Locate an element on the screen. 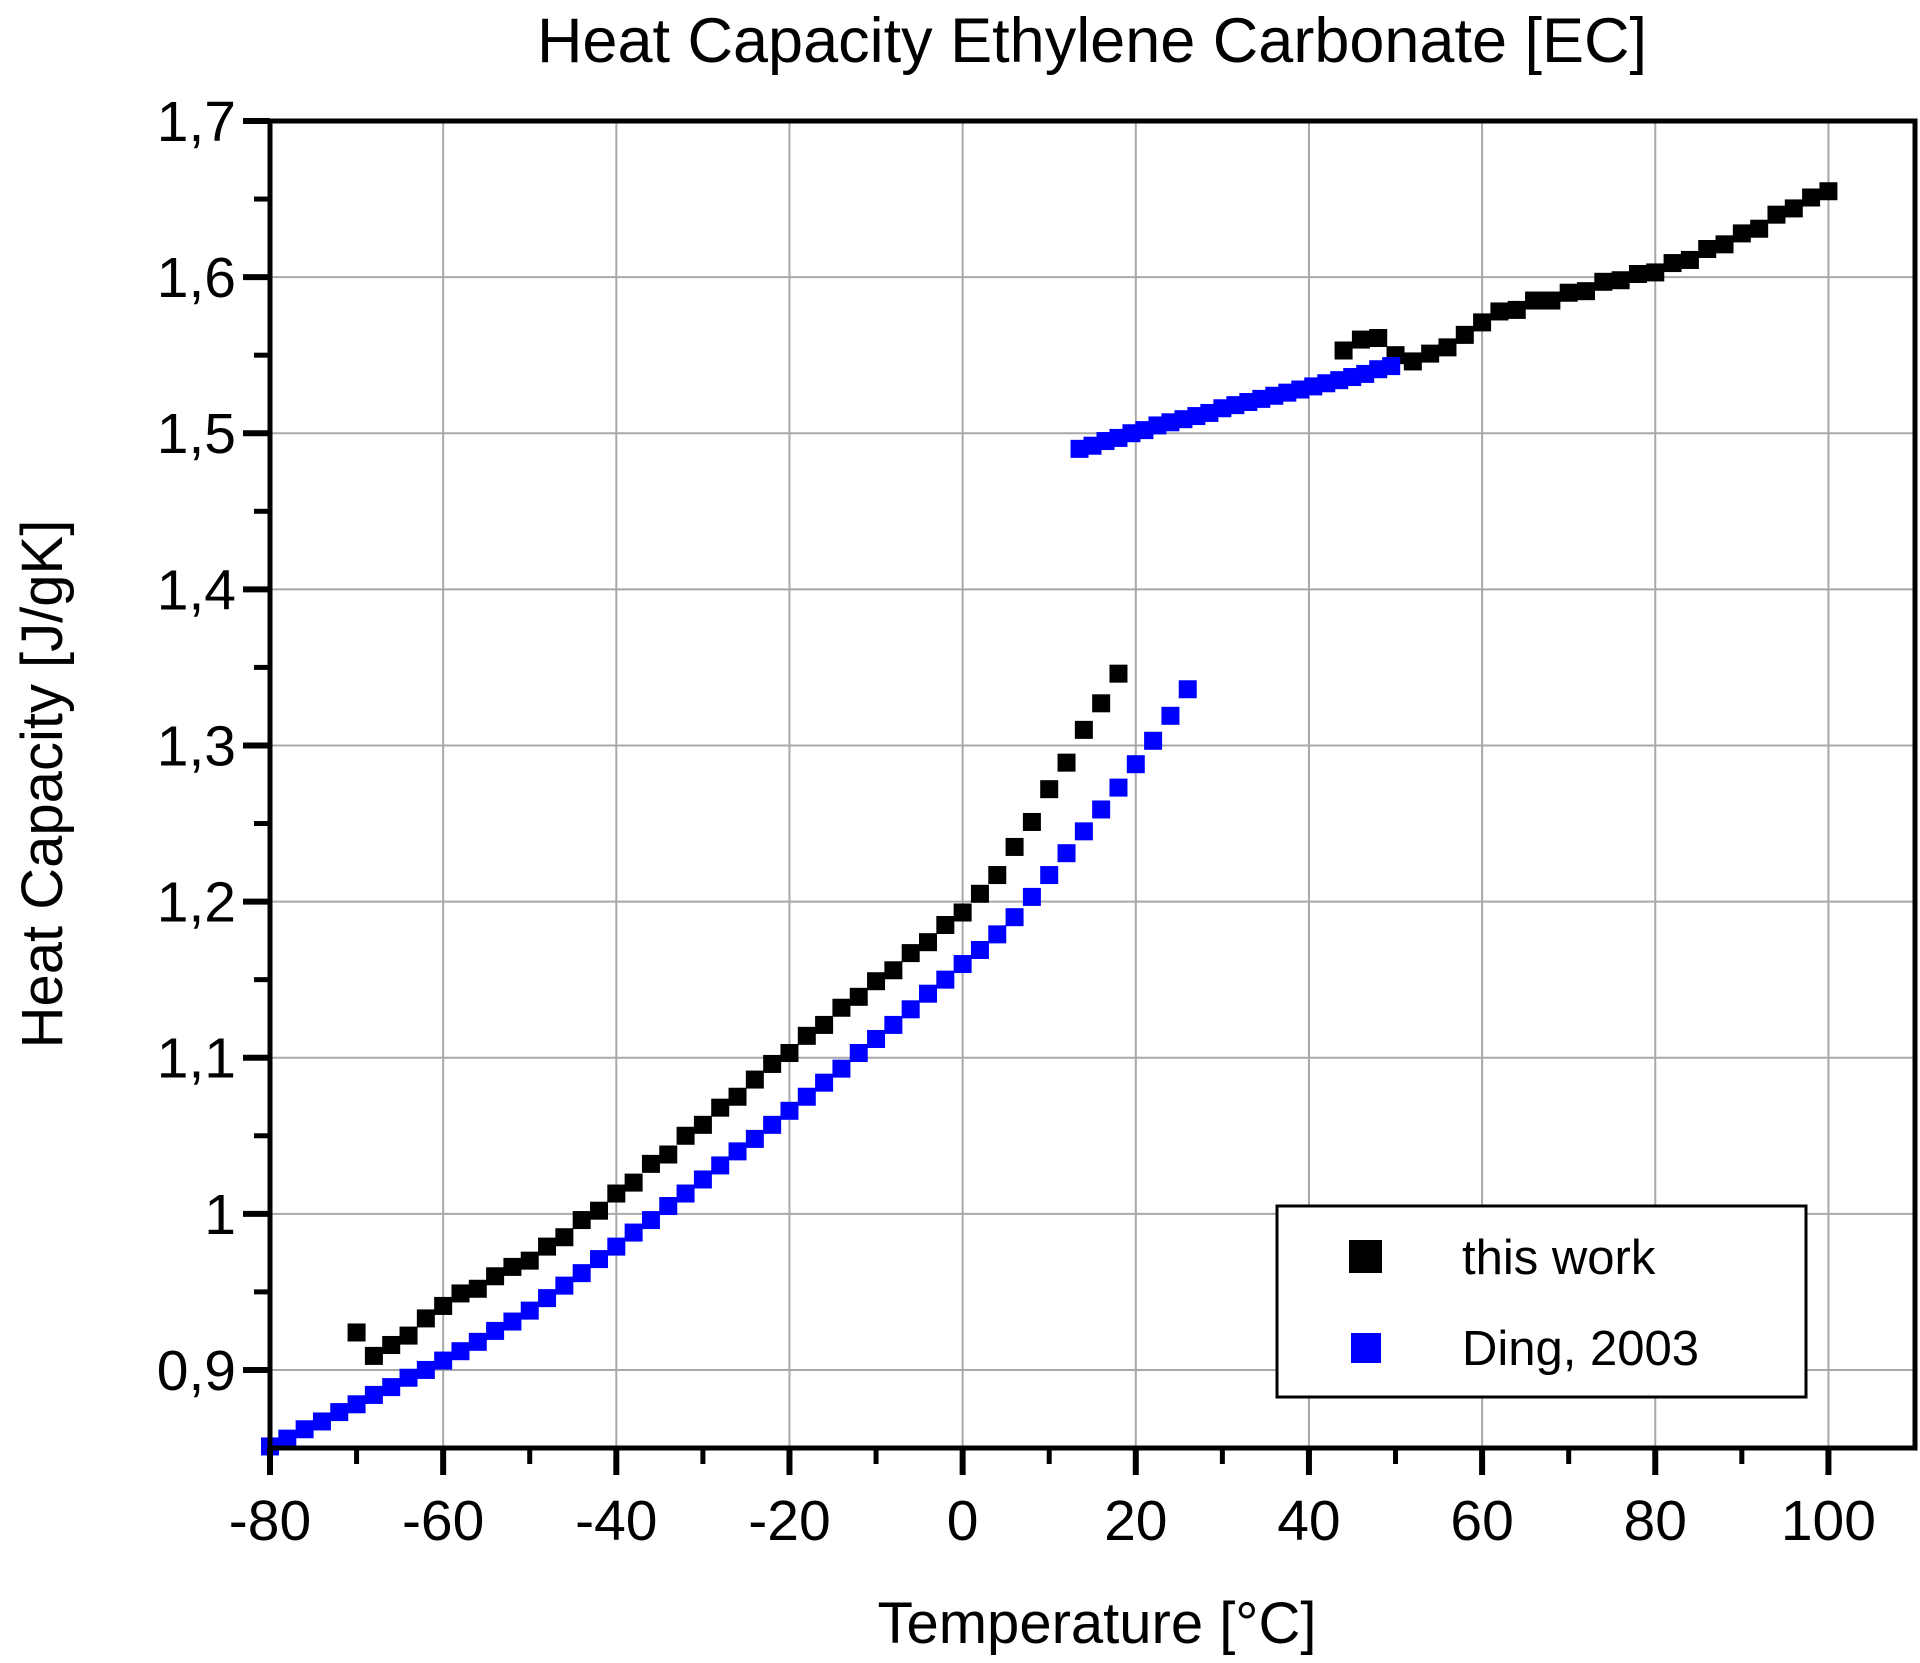 The width and height of the screenshot is (1920, 1663). x-tick-label: 60 is located at coordinates (1481, 1521).